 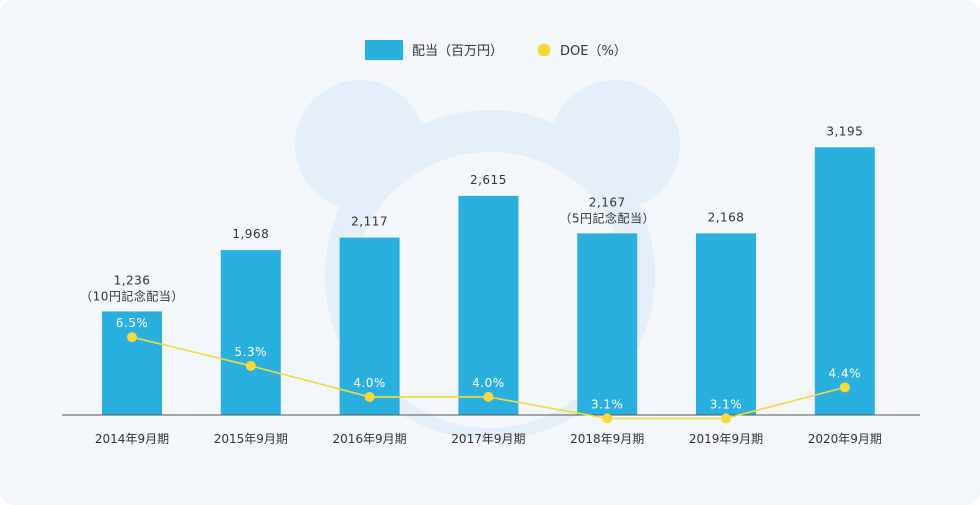 What do you see at coordinates (132, 280) in the screenshot?
I see `bar-value-label-0: 1,236` at bounding box center [132, 280].